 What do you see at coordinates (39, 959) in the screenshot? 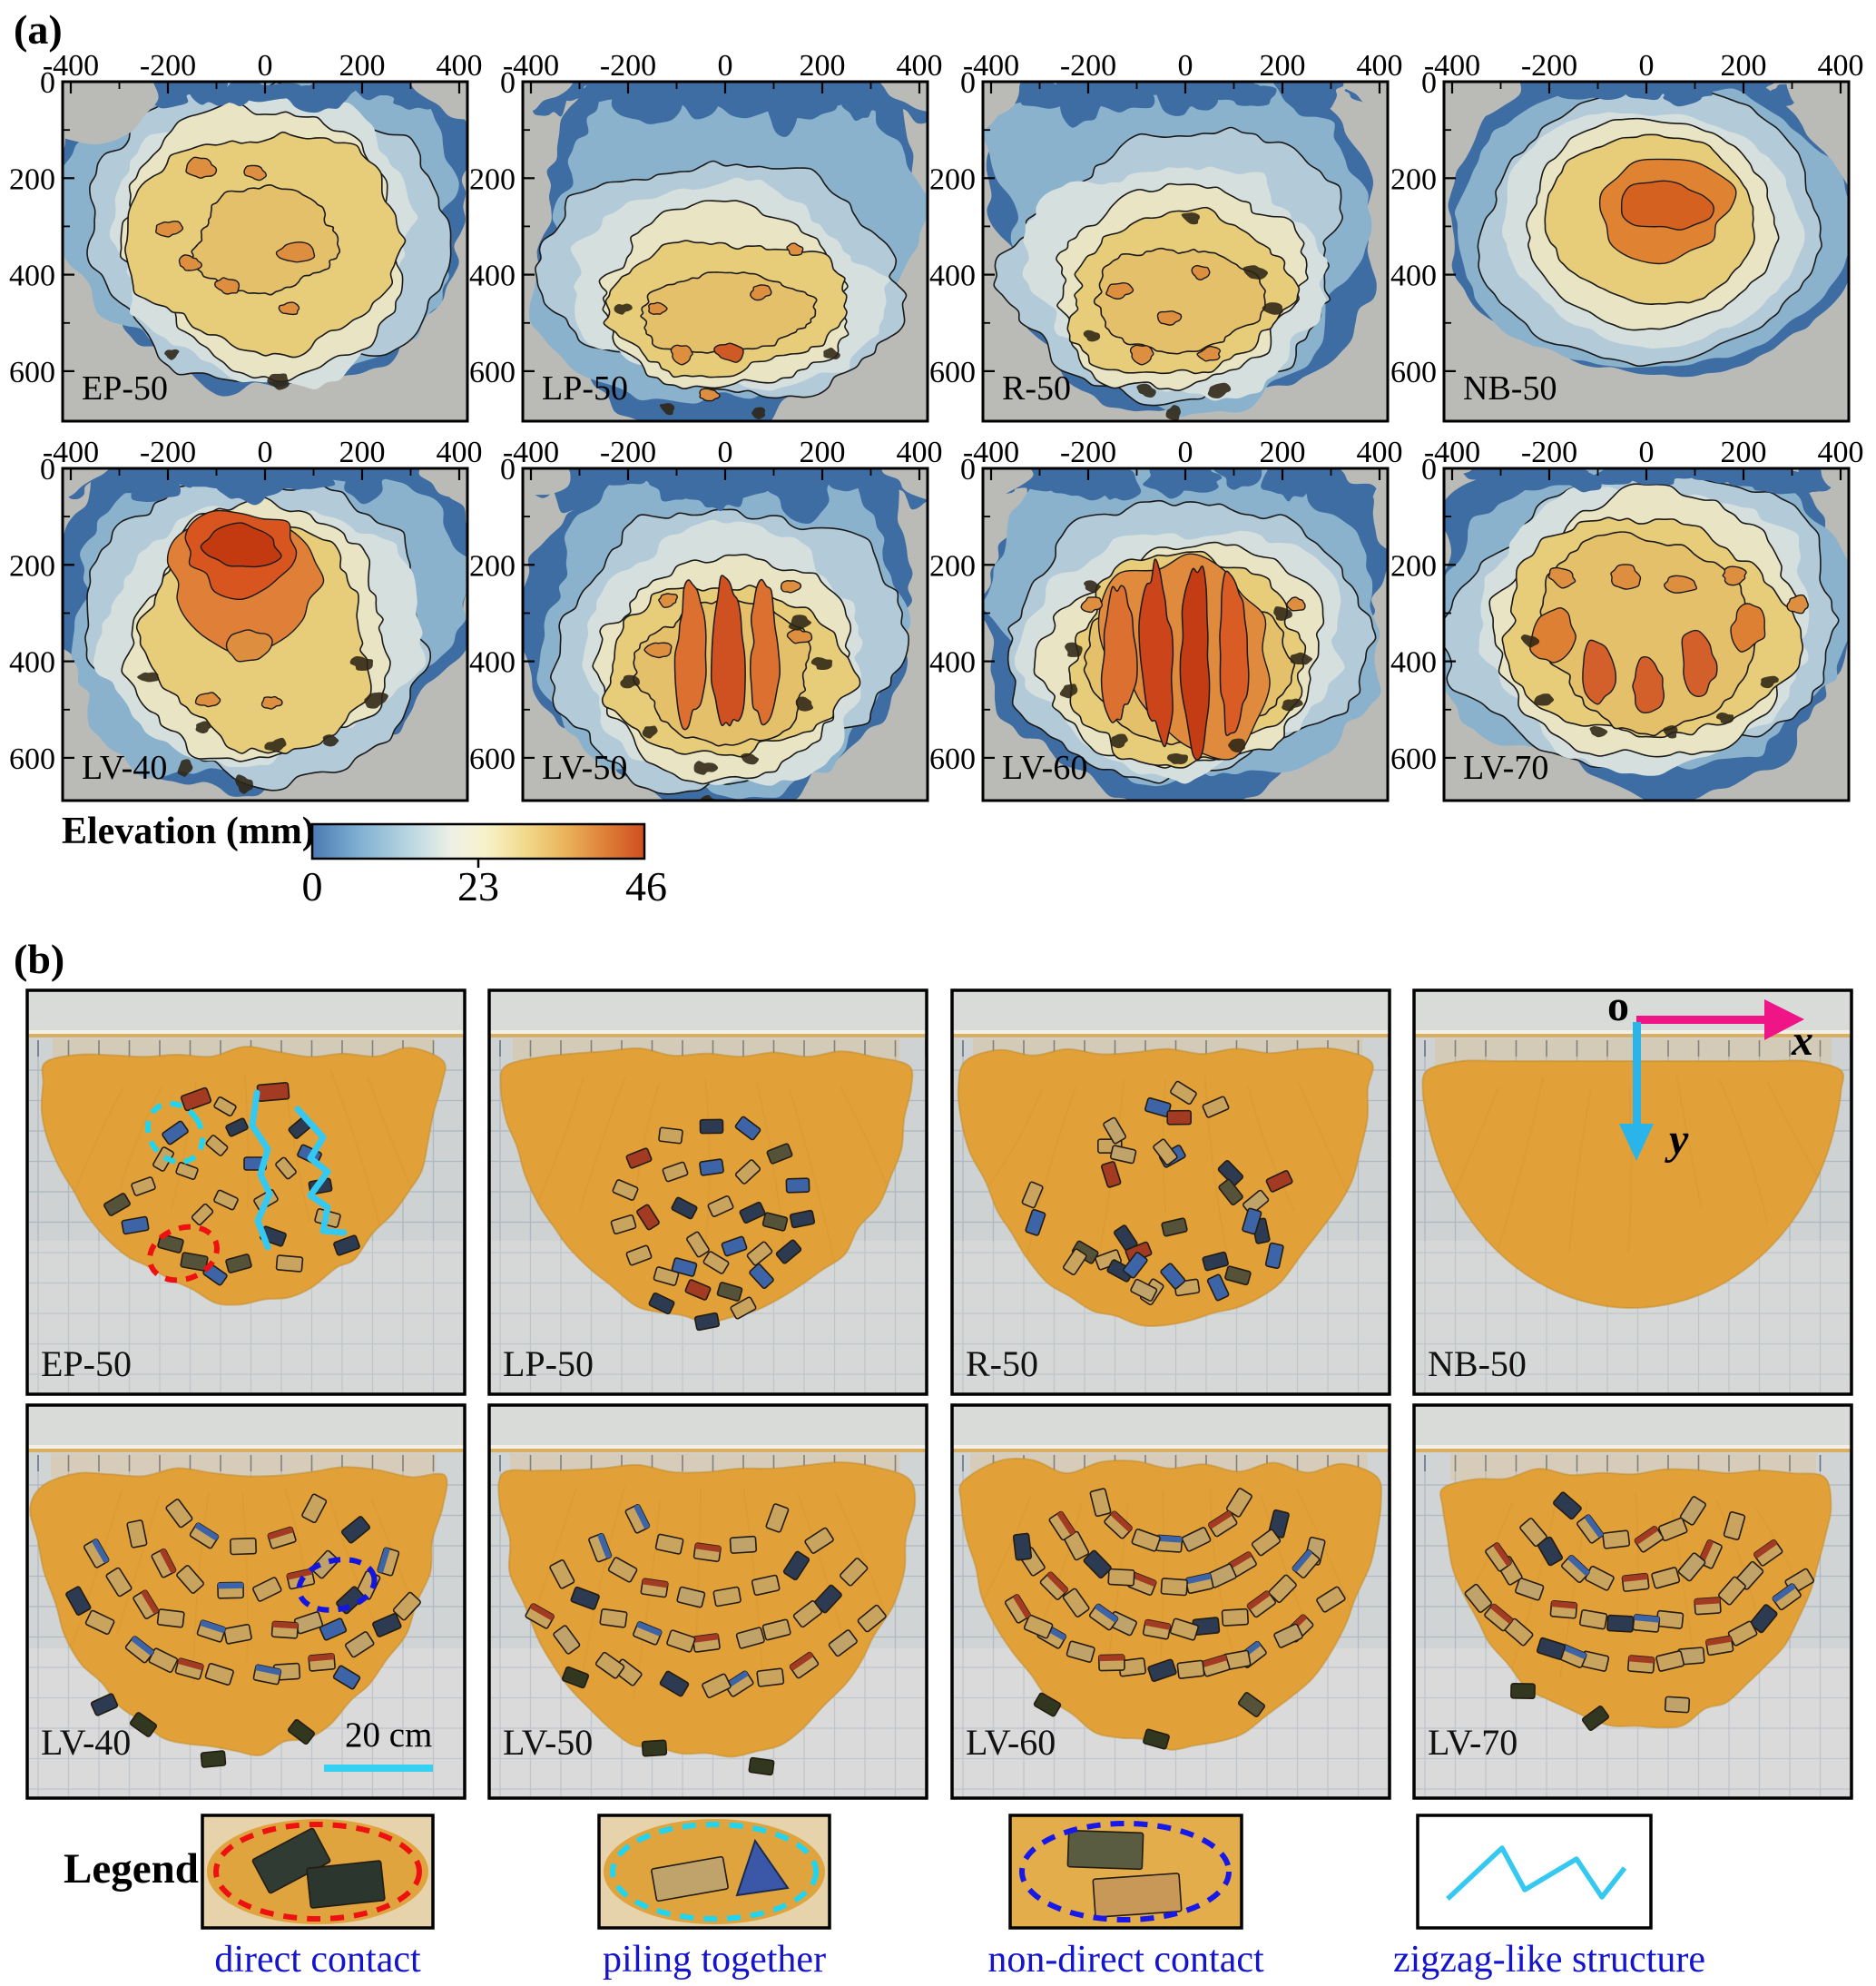
I see `svg-text: (b)` at bounding box center [39, 959].